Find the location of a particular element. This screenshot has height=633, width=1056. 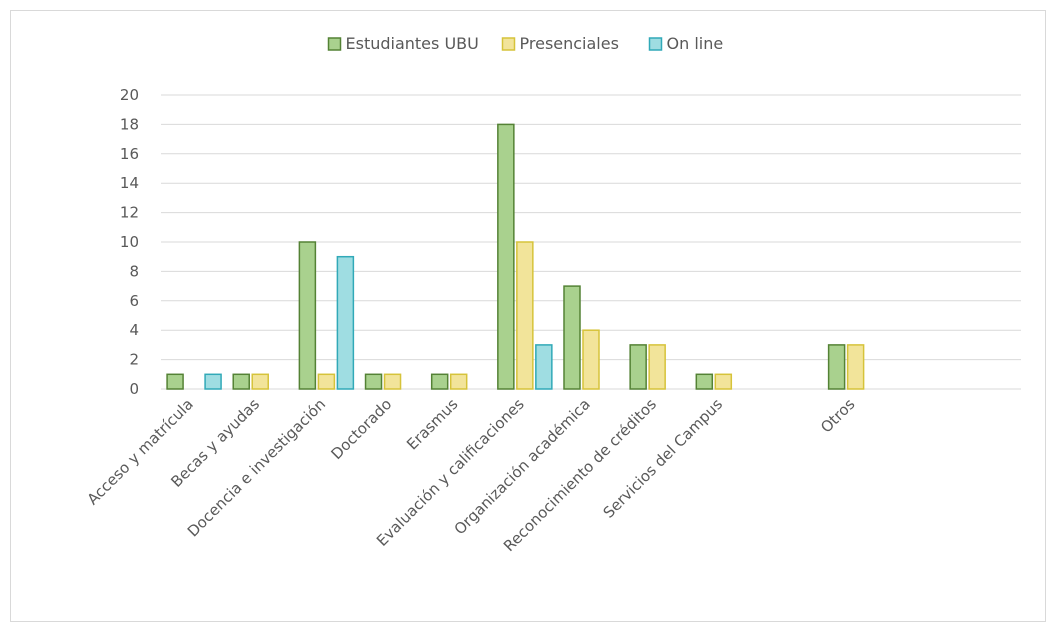

y-tick-label: 14 is located at coordinates (129, 183).